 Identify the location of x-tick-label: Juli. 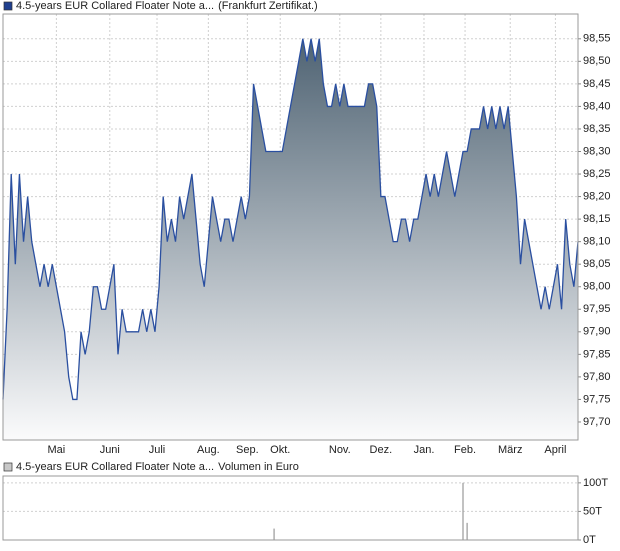
(157, 450).